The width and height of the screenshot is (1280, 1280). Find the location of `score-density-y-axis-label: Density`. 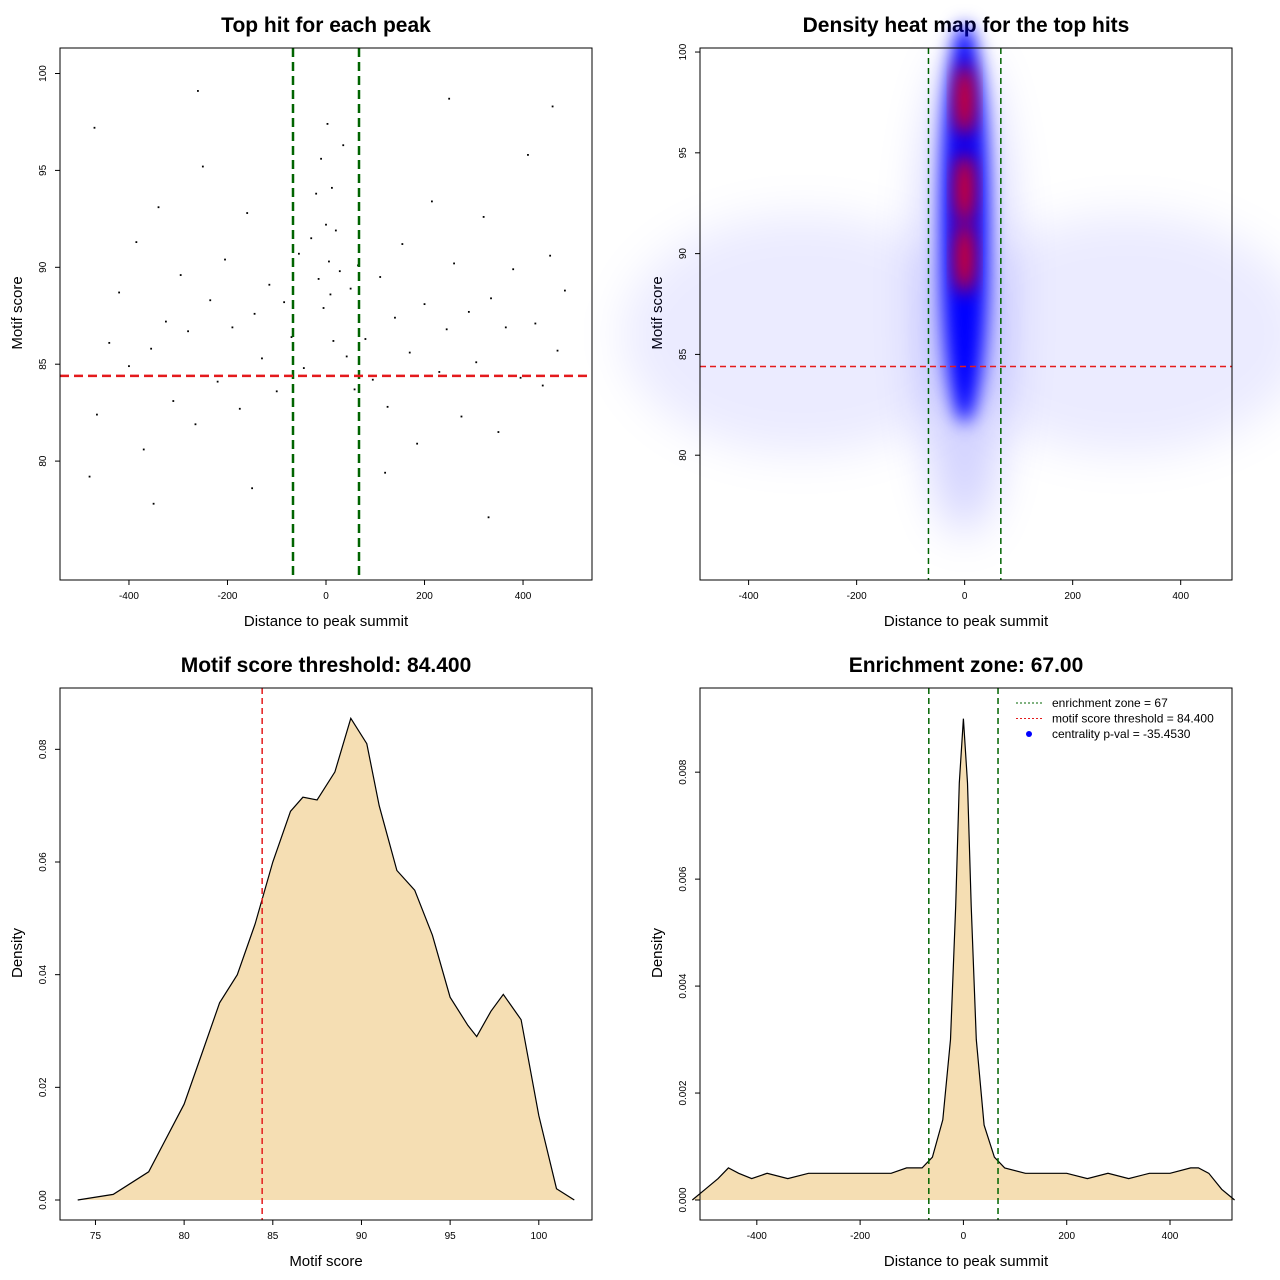

score-density-y-axis-label: Density is located at coordinates (17, 952).